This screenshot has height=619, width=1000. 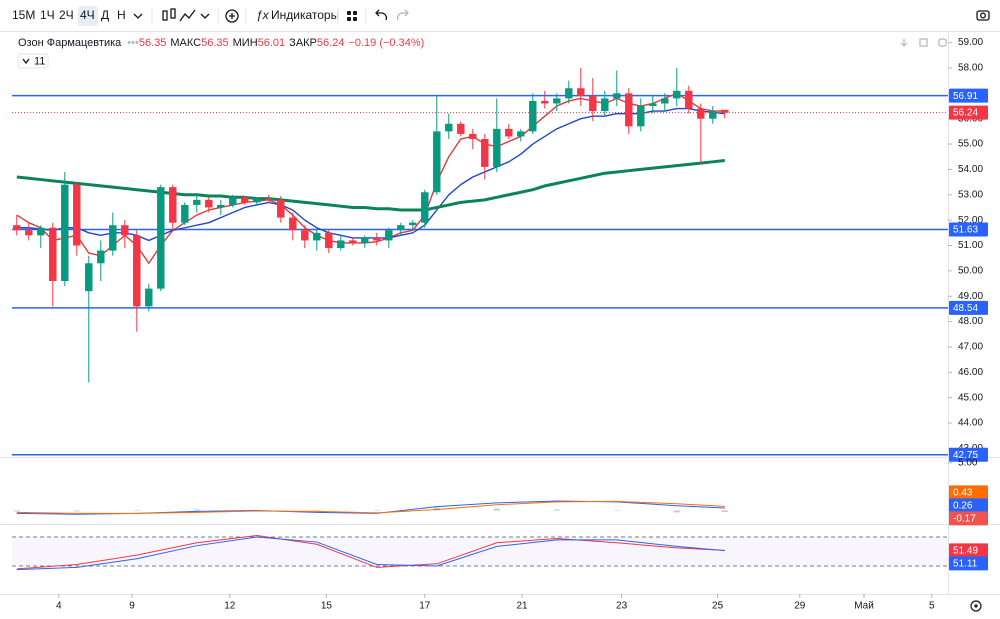 I want to click on interval-button: 2Ч, so click(x=66, y=15).